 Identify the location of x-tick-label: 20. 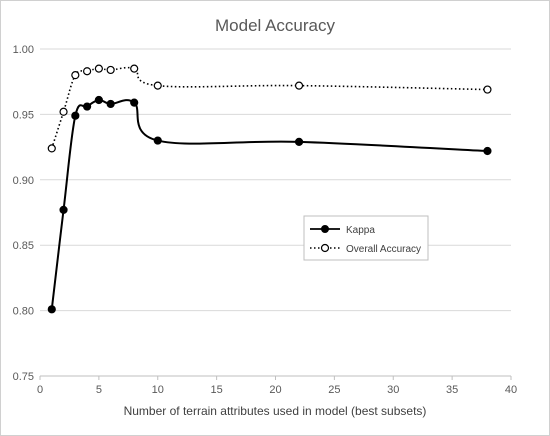
(275, 390).